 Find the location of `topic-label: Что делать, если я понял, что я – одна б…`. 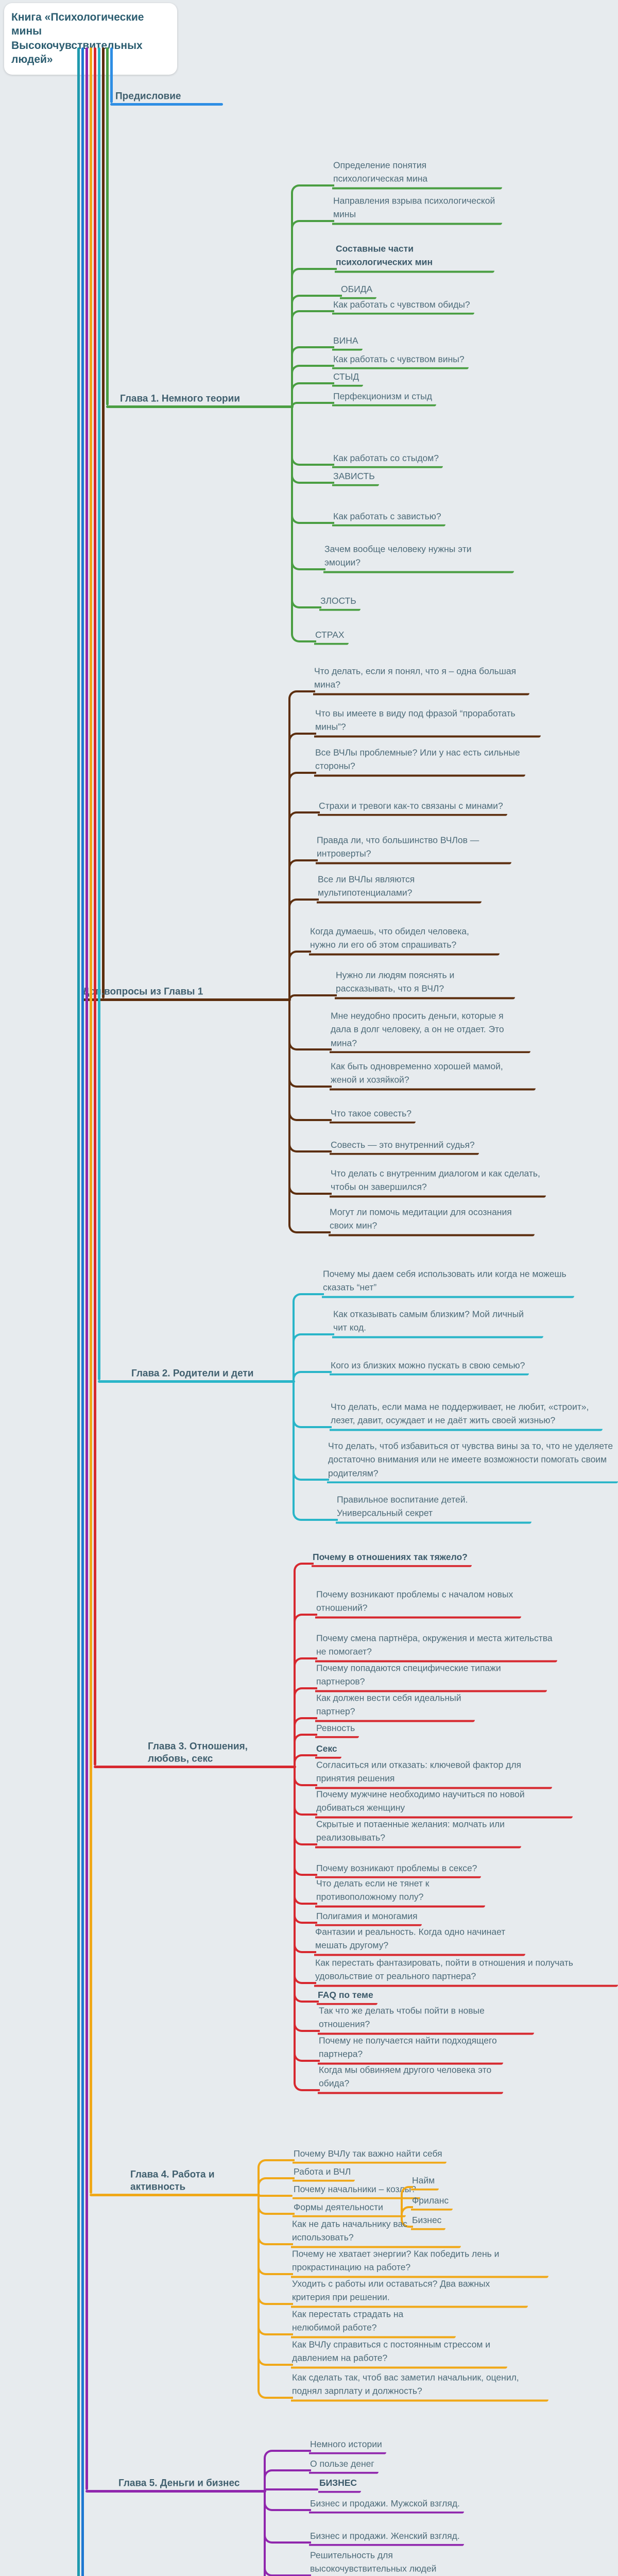

topic-label: Что делать, если я понял, что я – одна б… is located at coordinates (421, 680).